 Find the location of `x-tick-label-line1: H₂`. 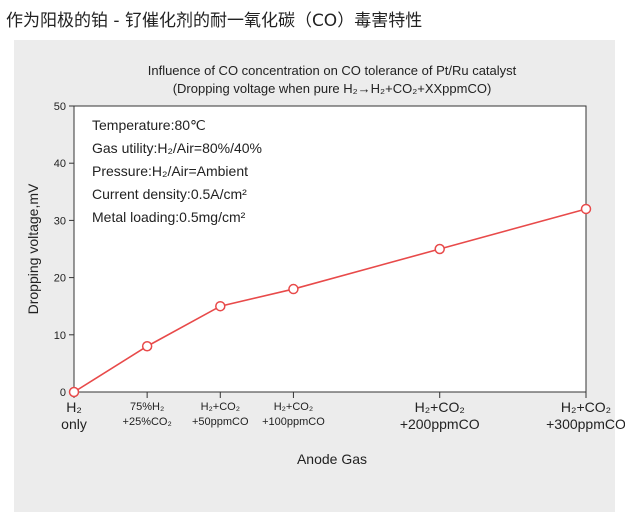

x-tick-label-line1: H₂ is located at coordinates (74, 407).